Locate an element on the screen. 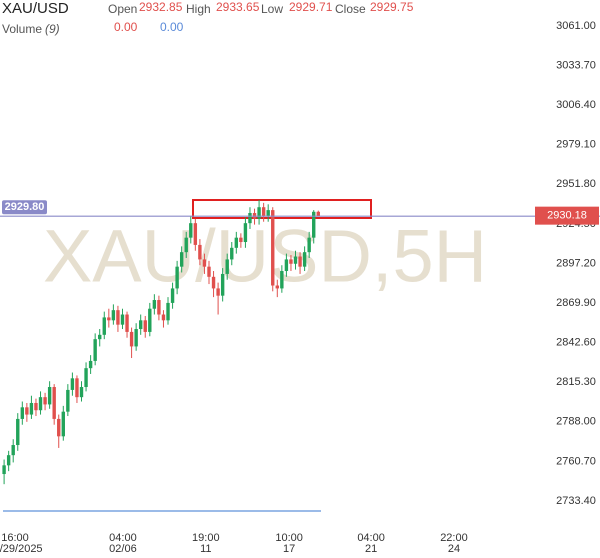  price-label: 2929.80 is located at coordinates (25, 207).